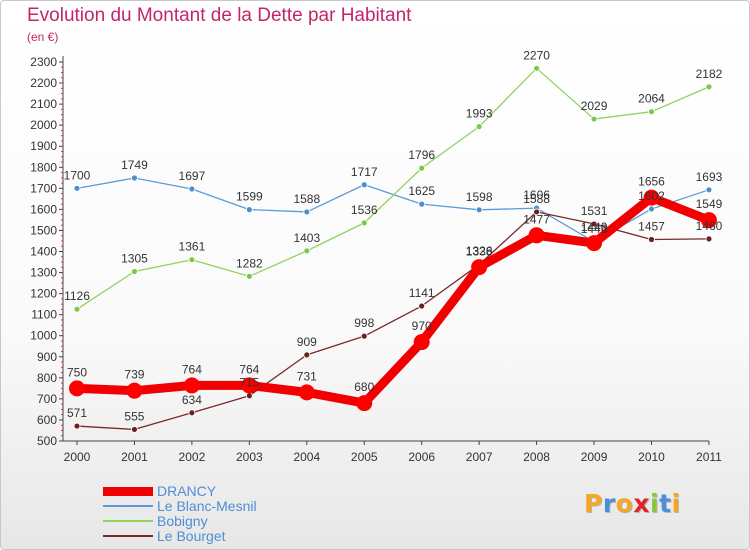  What do you see at coordinates (306, 457) in the screenshot?
I see `x-tick-label: 2004` at bounding box center [306, 457].